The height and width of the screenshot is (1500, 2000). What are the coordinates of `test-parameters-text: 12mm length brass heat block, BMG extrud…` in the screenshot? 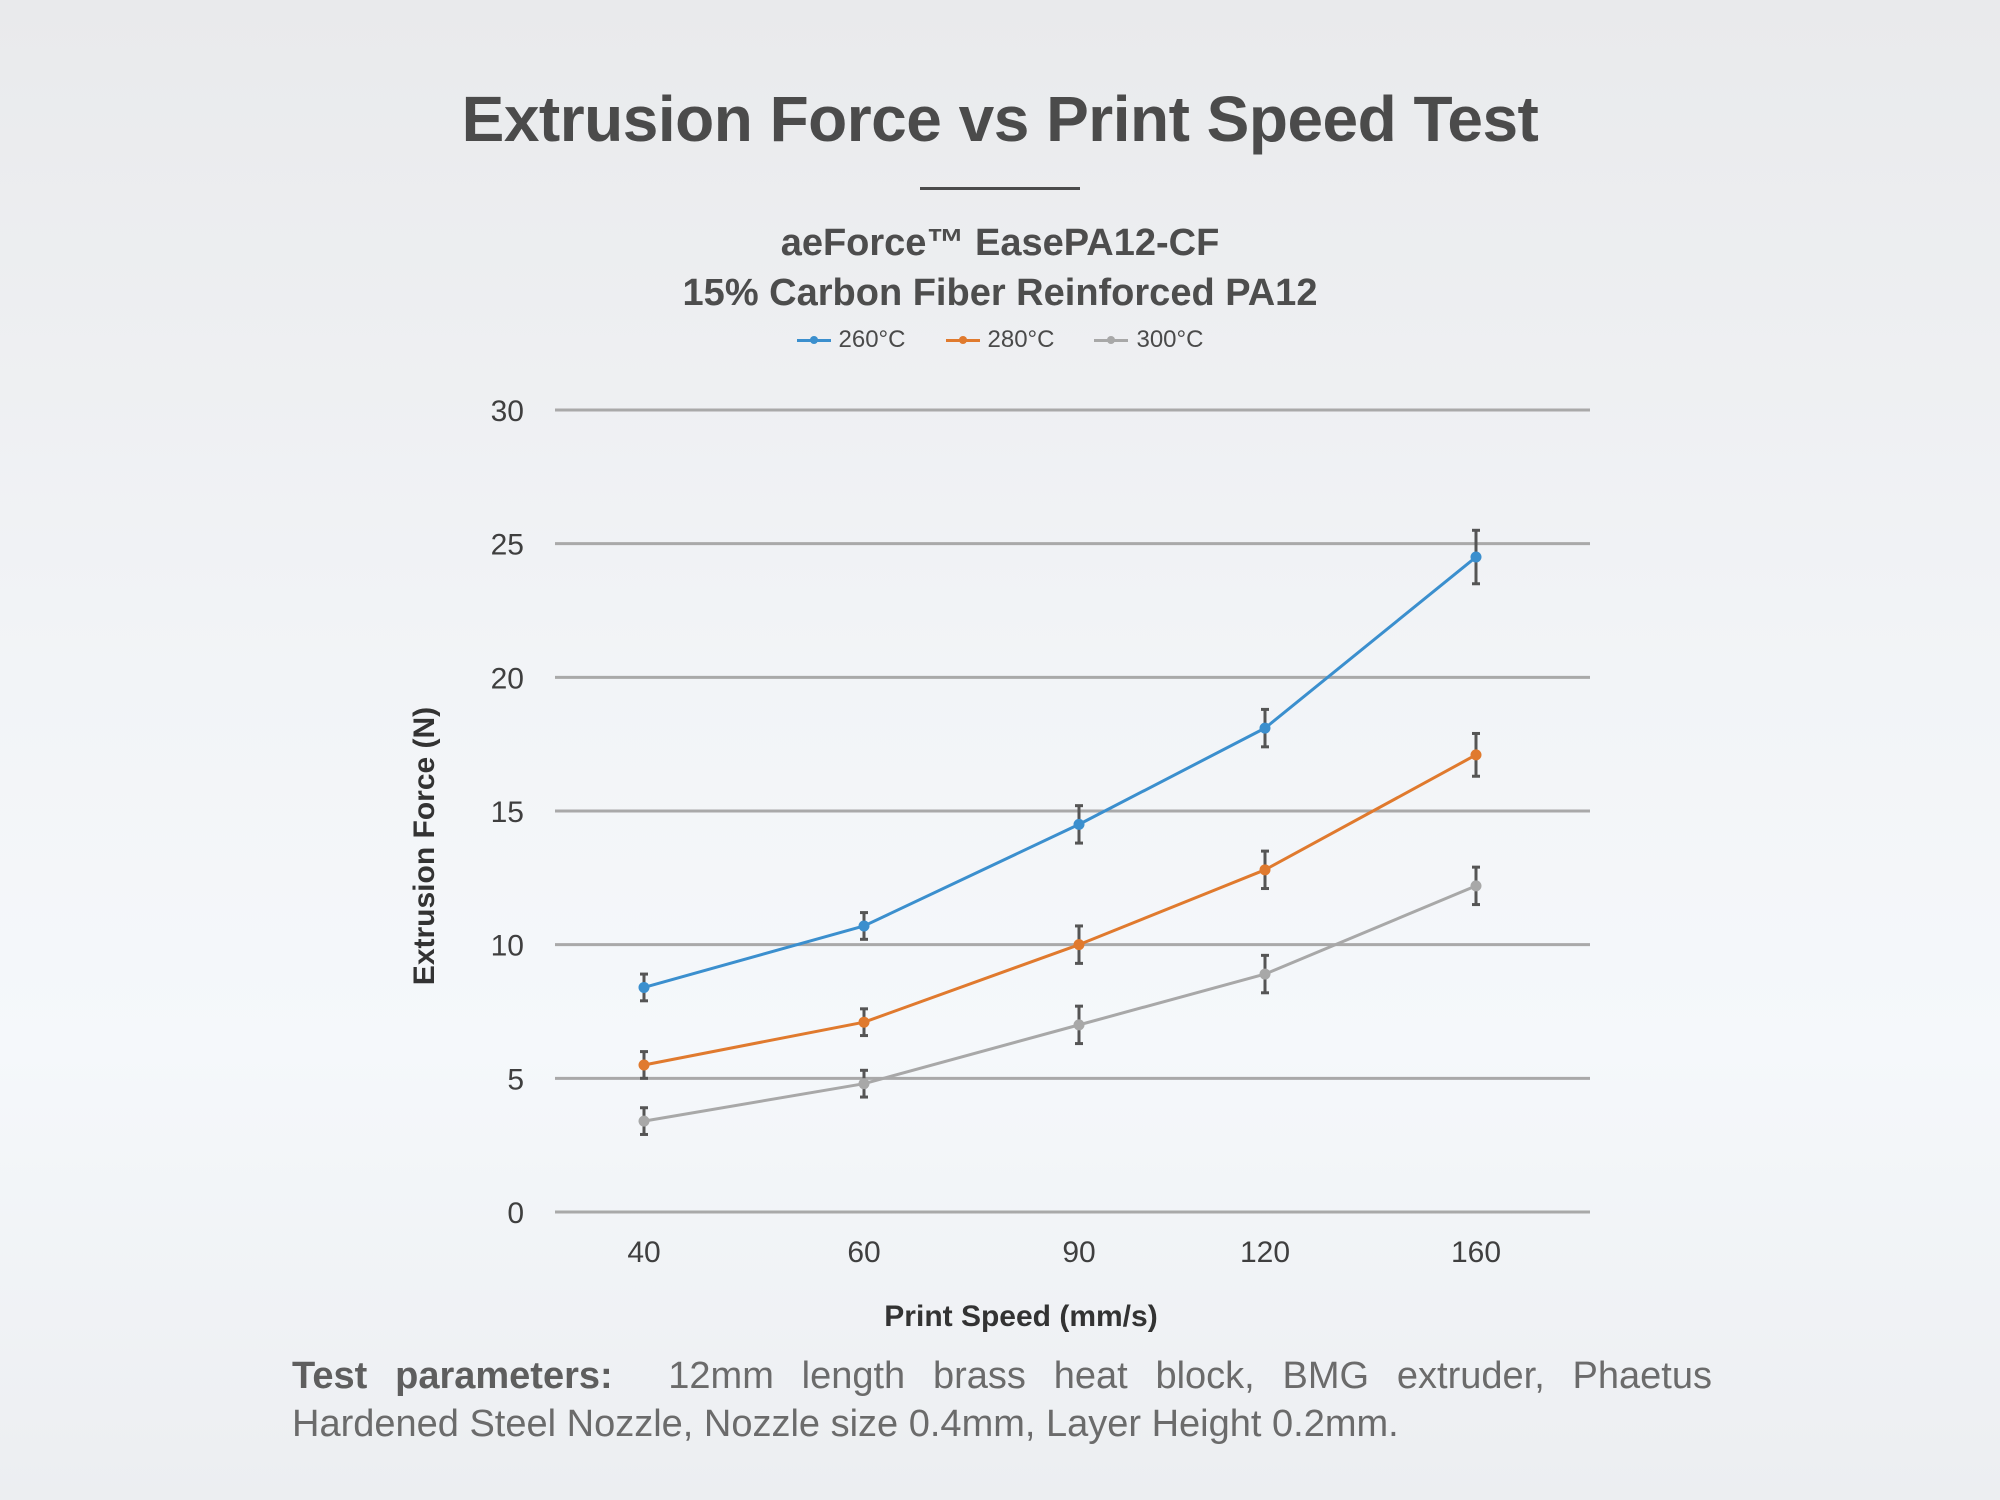 It's located at (1002, 1400).